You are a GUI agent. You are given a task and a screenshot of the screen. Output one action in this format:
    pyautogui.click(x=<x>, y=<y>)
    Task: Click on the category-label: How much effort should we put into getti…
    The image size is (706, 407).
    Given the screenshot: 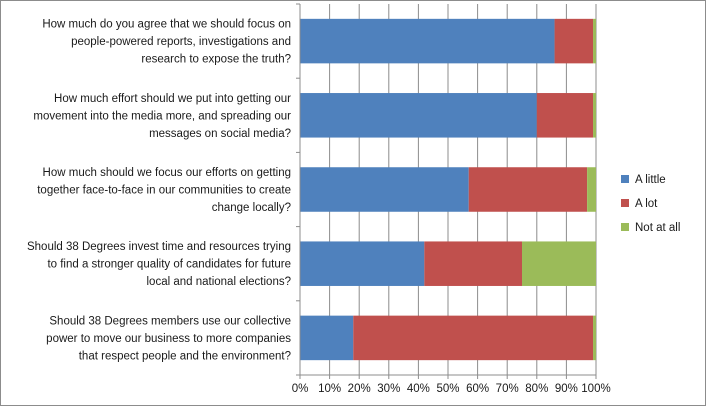 What is the action you would take?
    pyautogui.click(x=162, y=116)
    